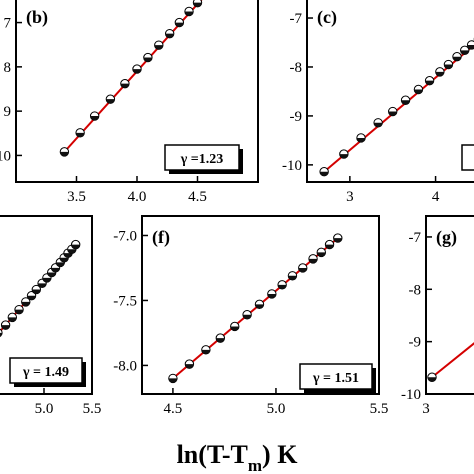 This screenshot has height=474, width=474. I want to click on gamma-box: γ = 1.49, so click(47, 372).